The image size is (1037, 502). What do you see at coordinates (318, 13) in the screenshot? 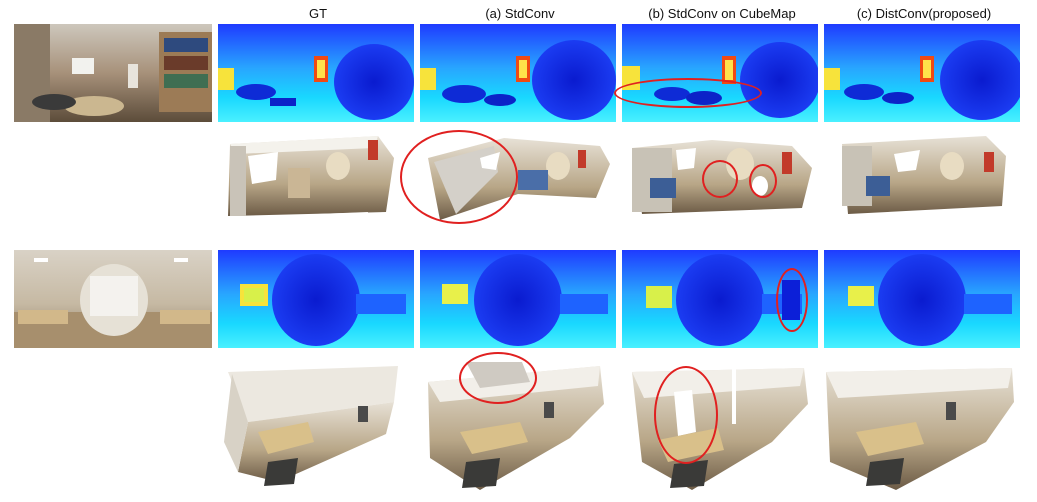
I see `column-header-gt: GT` at bounding box center [318, 13].